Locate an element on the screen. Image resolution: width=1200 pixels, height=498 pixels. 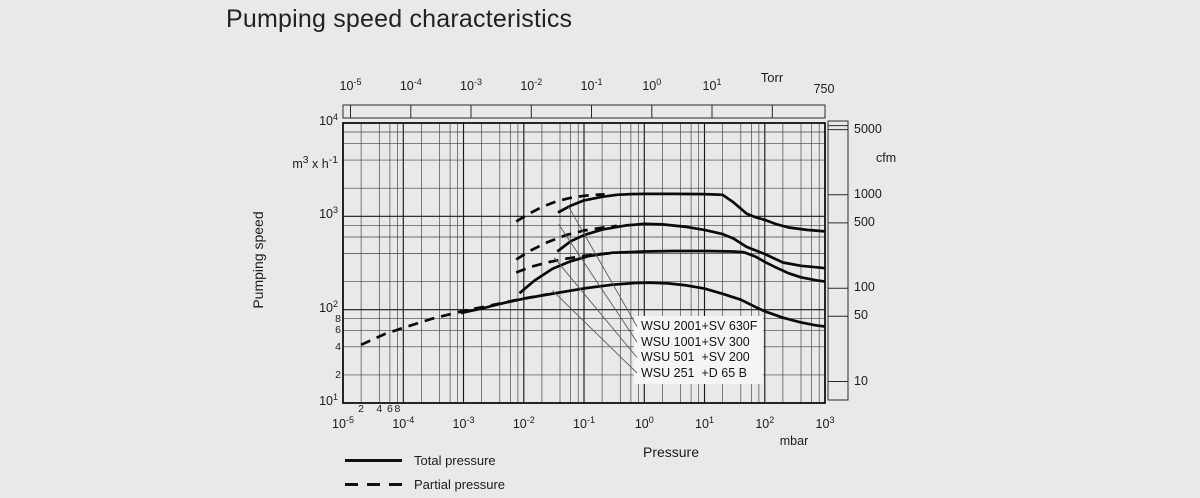
x-minor-tick-label: 2 is located at coordinates (361, 409).